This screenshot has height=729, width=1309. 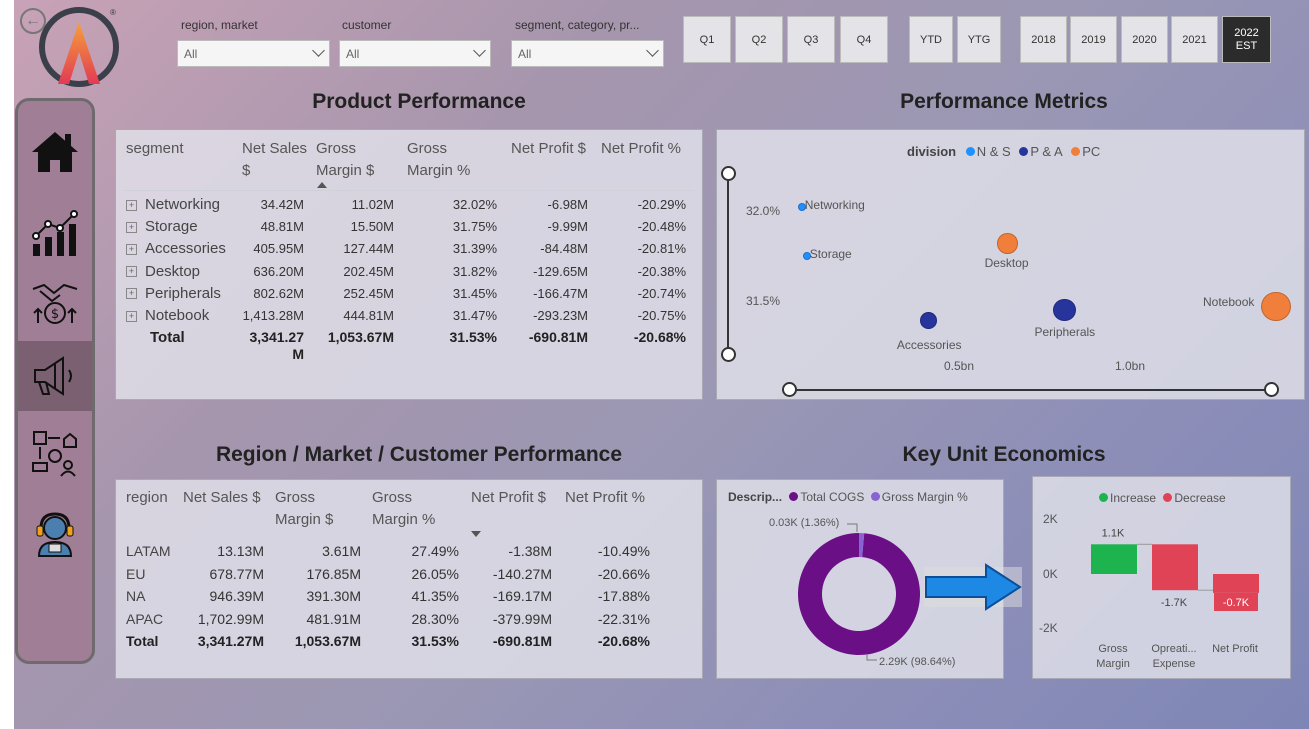 What do you see at coordinates (830, 254) in the screenshot?
I see `scatter-point-label: Storage` at bounding box center [830, 254].